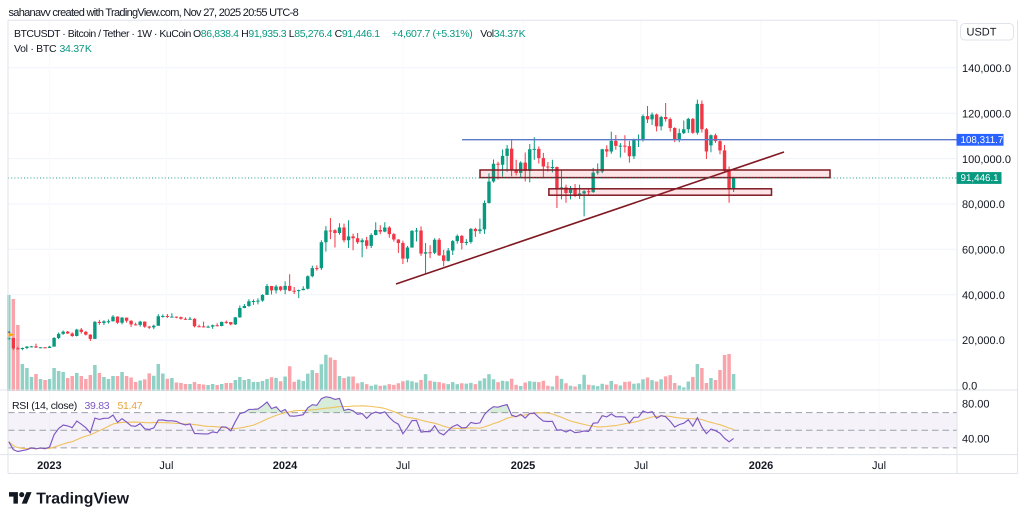  I want to click on svg-text: 100,000.0, so click(986, 160).